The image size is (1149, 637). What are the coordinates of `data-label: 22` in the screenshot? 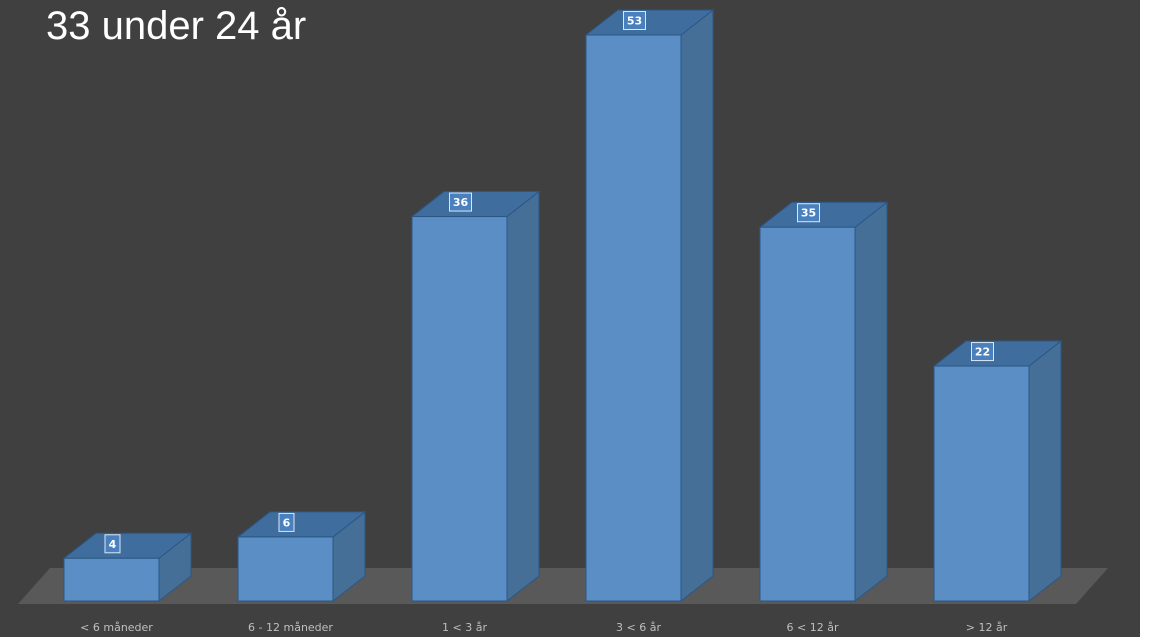 It's located at (982, 352).